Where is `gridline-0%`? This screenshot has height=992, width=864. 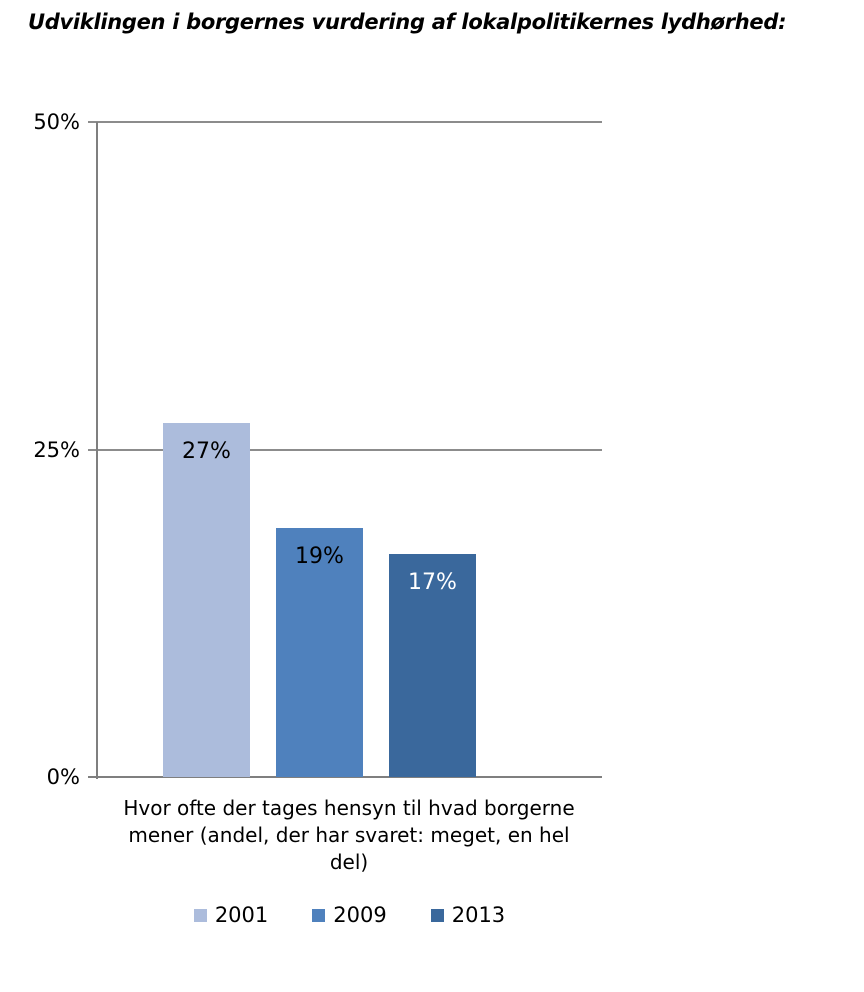
gridline-0% is located at coordinates (345, 777).